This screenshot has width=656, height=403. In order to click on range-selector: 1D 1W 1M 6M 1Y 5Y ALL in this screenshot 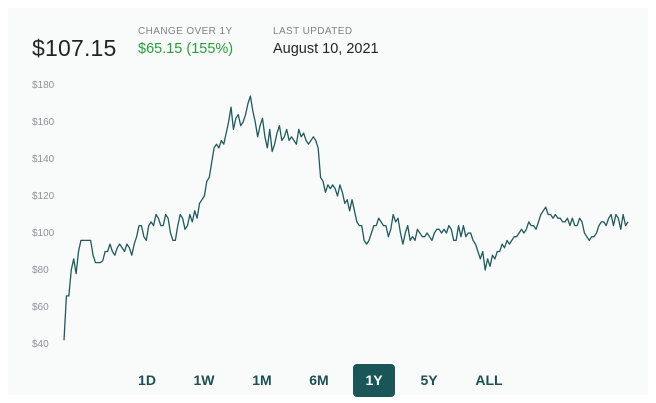, I will do `click(328, 381)`.